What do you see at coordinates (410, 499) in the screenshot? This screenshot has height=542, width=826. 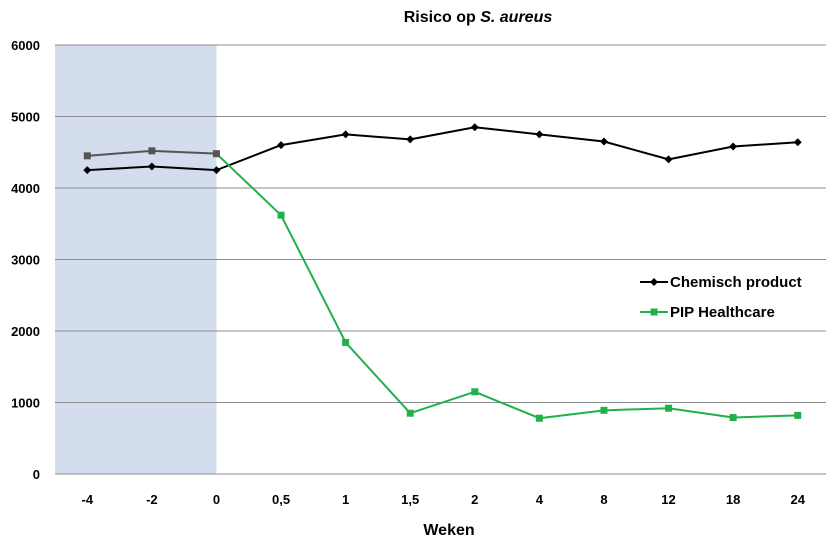 I see `x-tick-label: 1,5` at bounding box center [410, 499].